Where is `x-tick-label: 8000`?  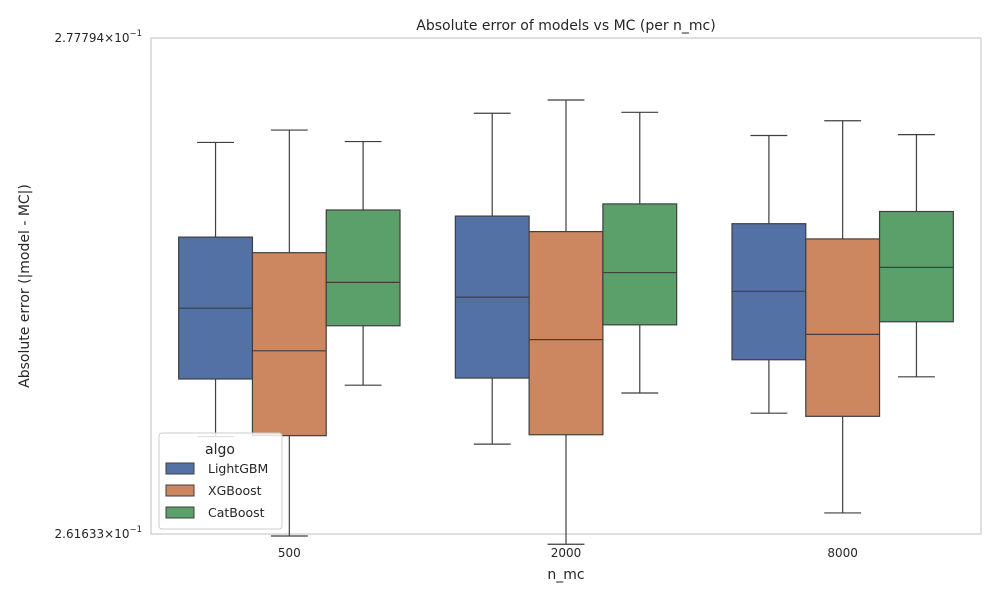 x-tick-label: 8000 is located at coordinates (842, 553).